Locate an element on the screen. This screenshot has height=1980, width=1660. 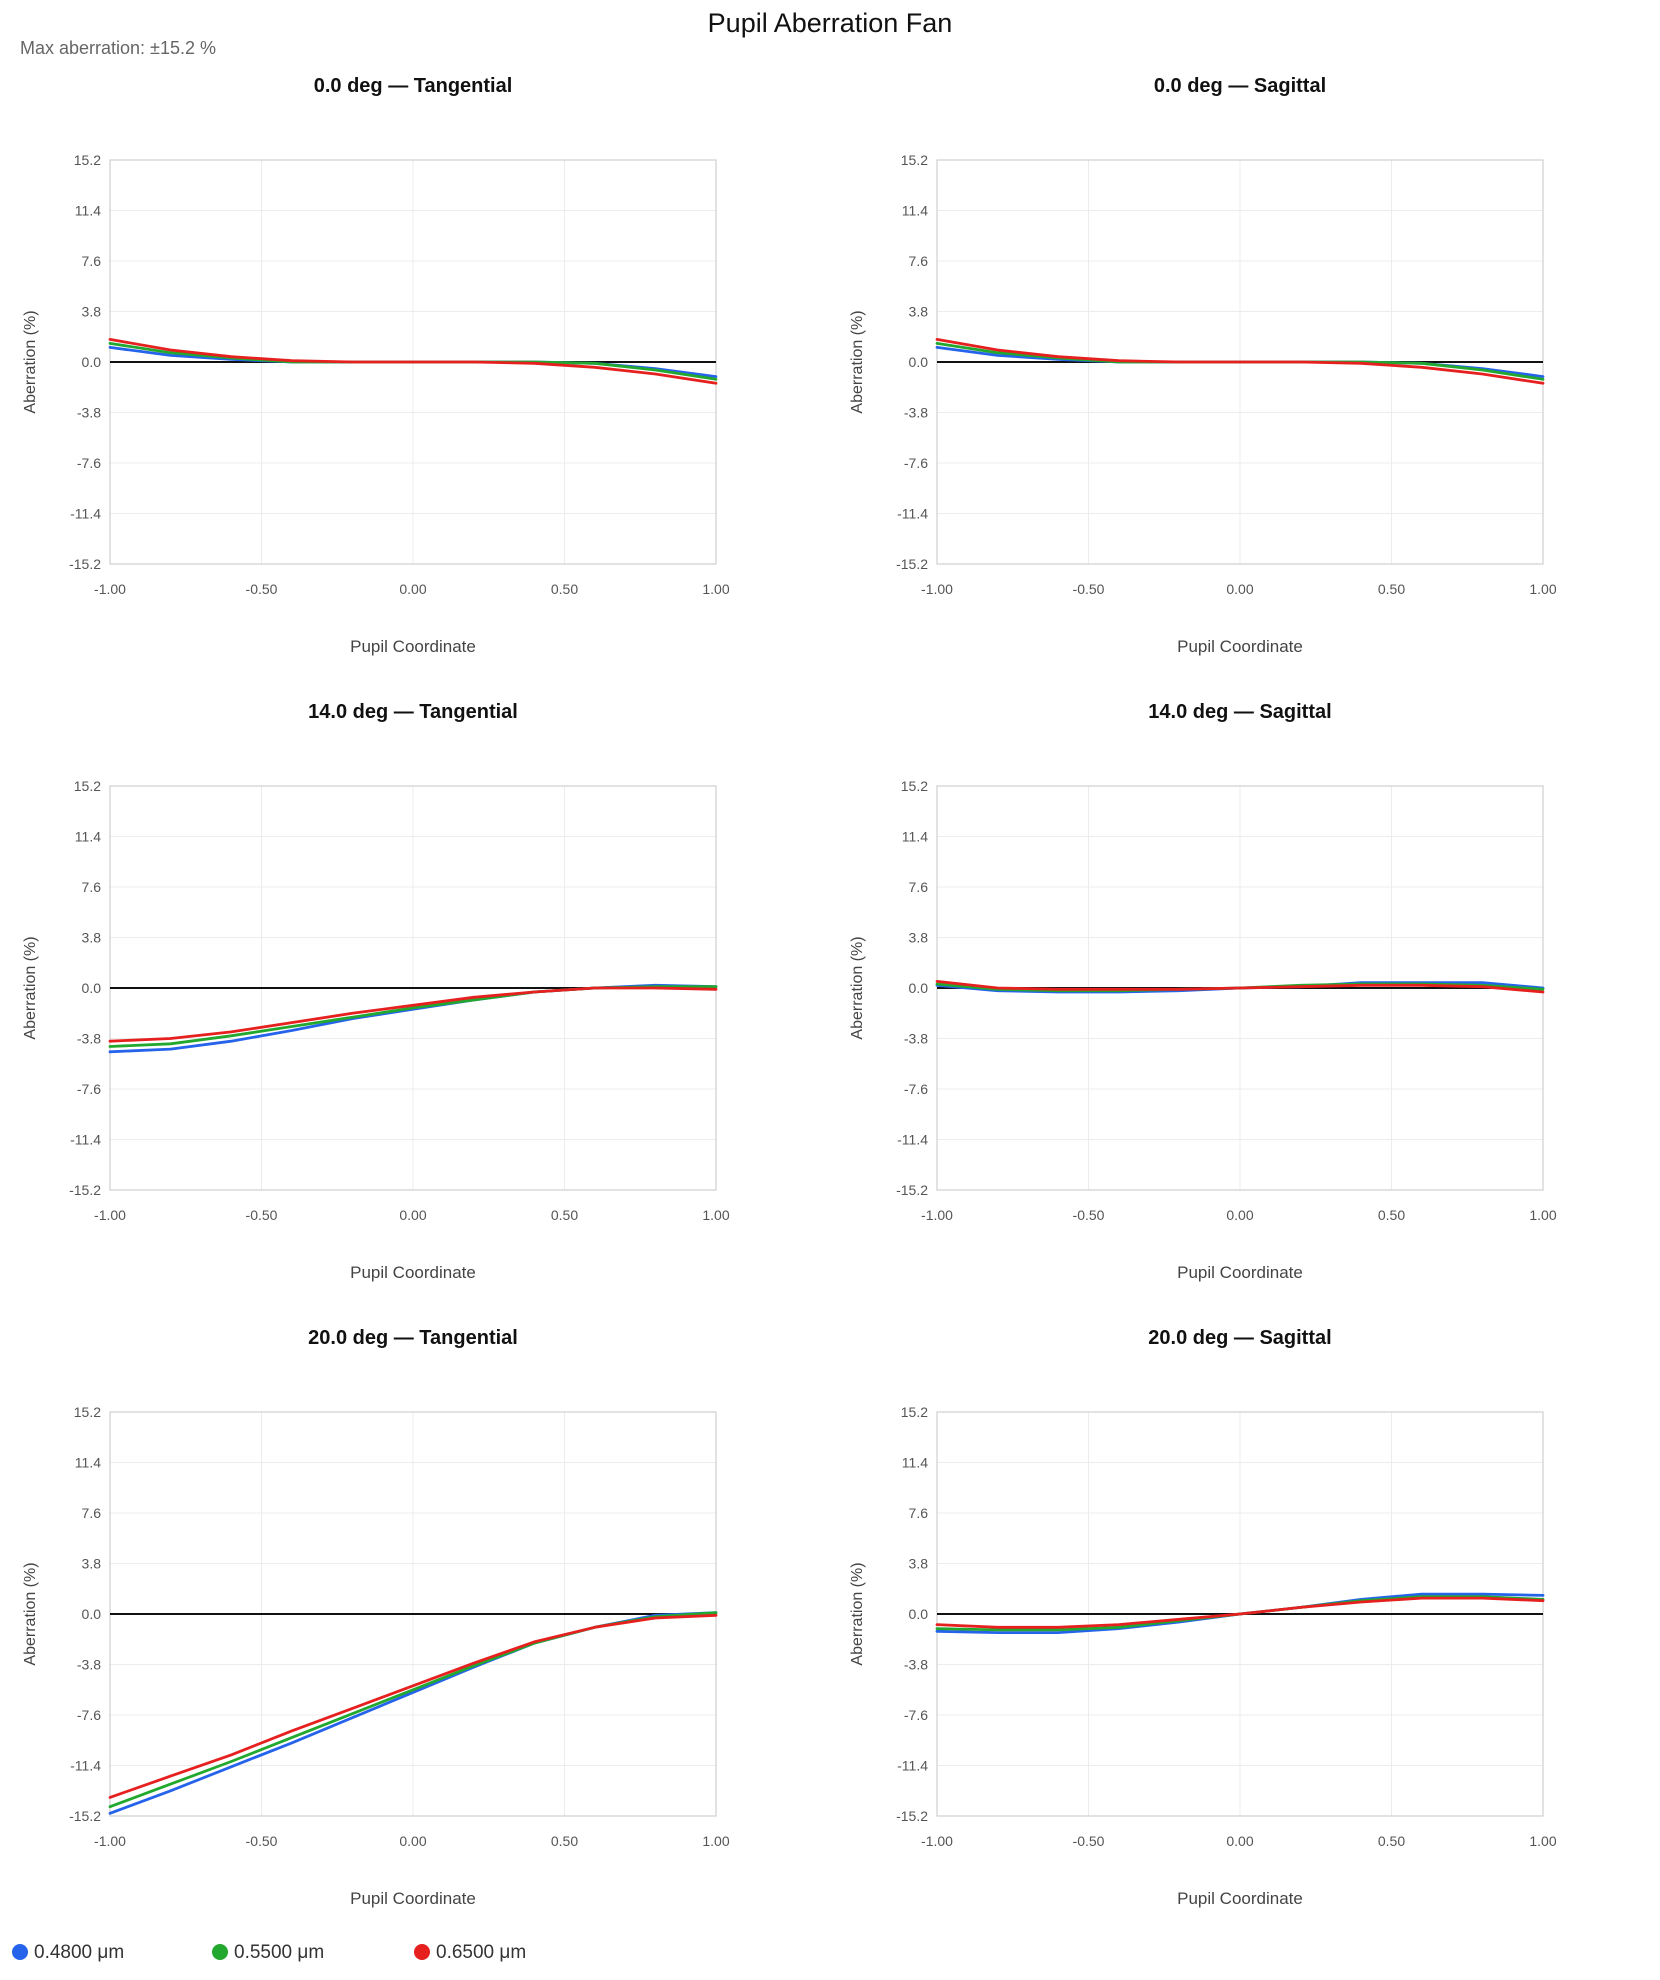
legend-item-green: 0.5500 μm is located at coordinates (268, 1953).